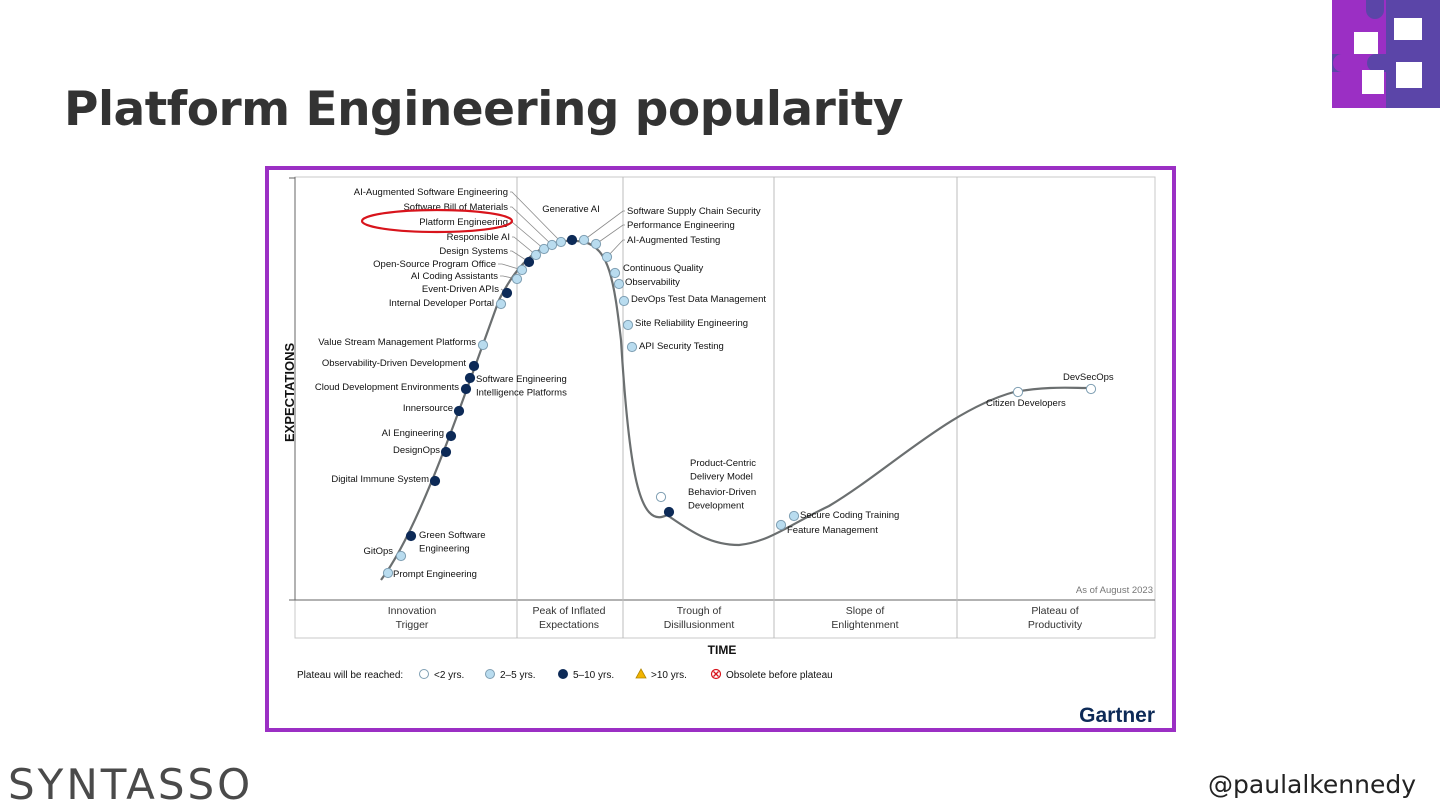 The image size is (1440, 810). I want to click on leader-software-supply-chain-security, so click(604, 225).